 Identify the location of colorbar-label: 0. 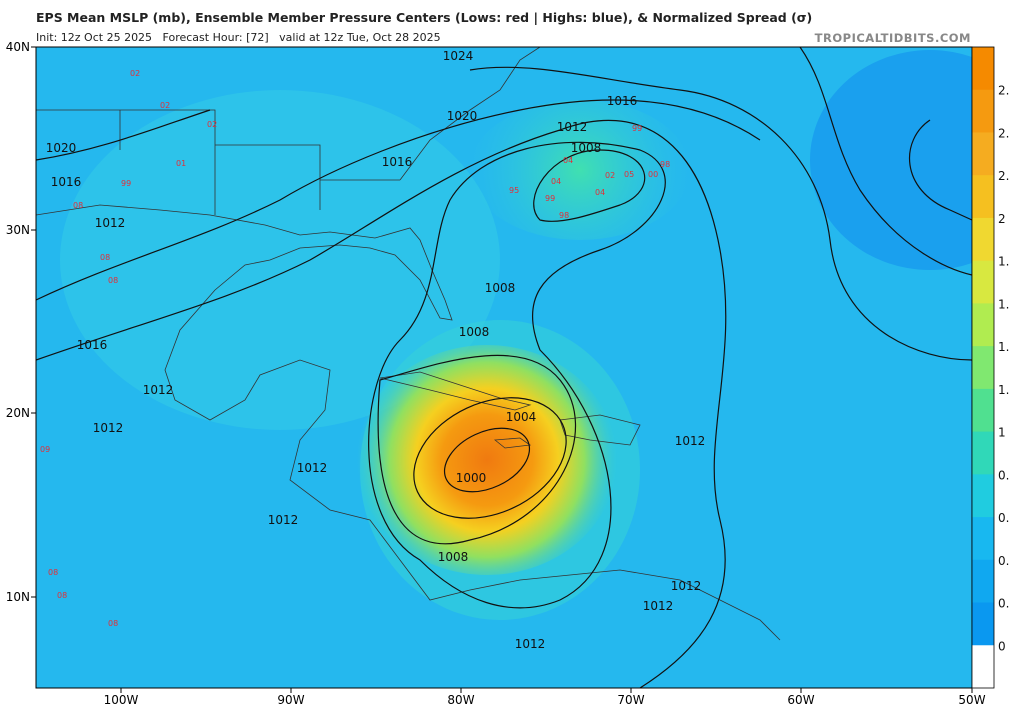
(1002, 646).